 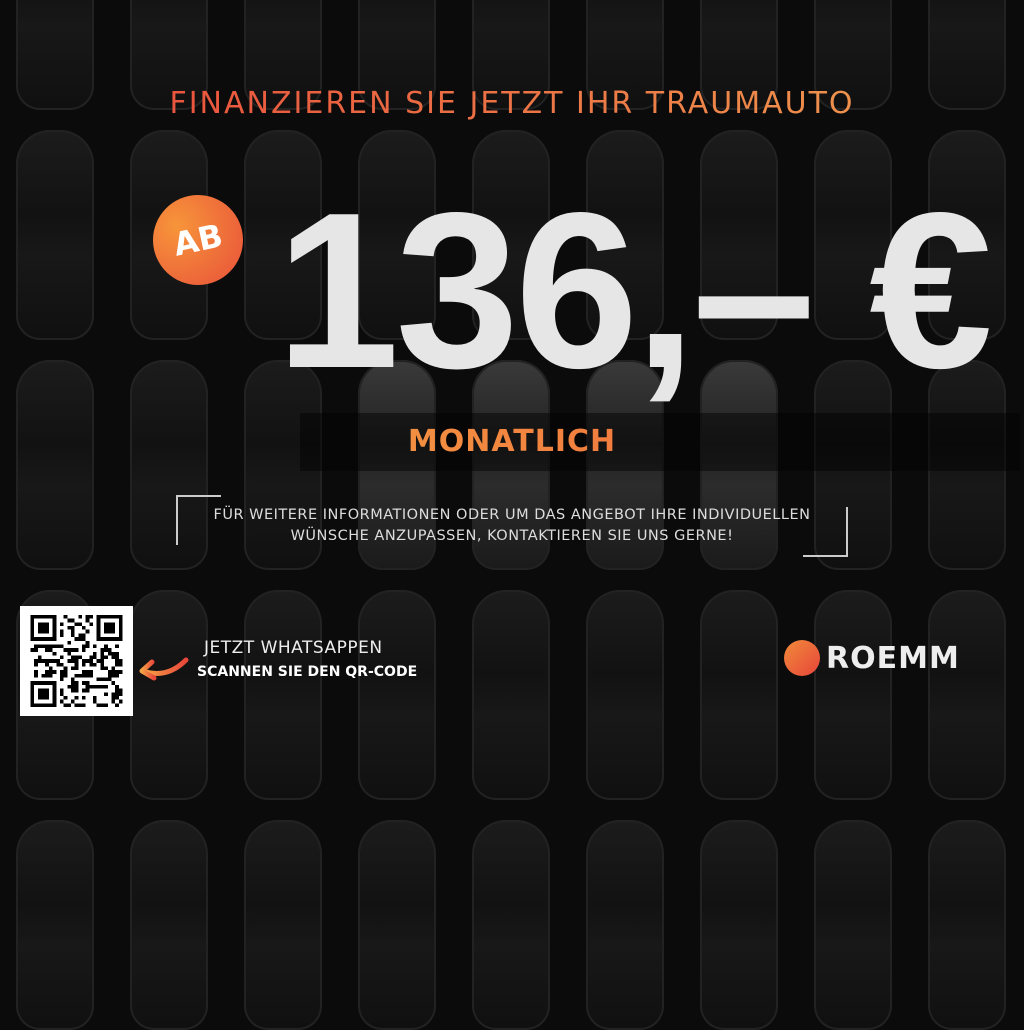 What do you see at coordinates (198, 240) in the screenshot?
I see `ab-badge-label: AB` at bounding box center [198, 240].